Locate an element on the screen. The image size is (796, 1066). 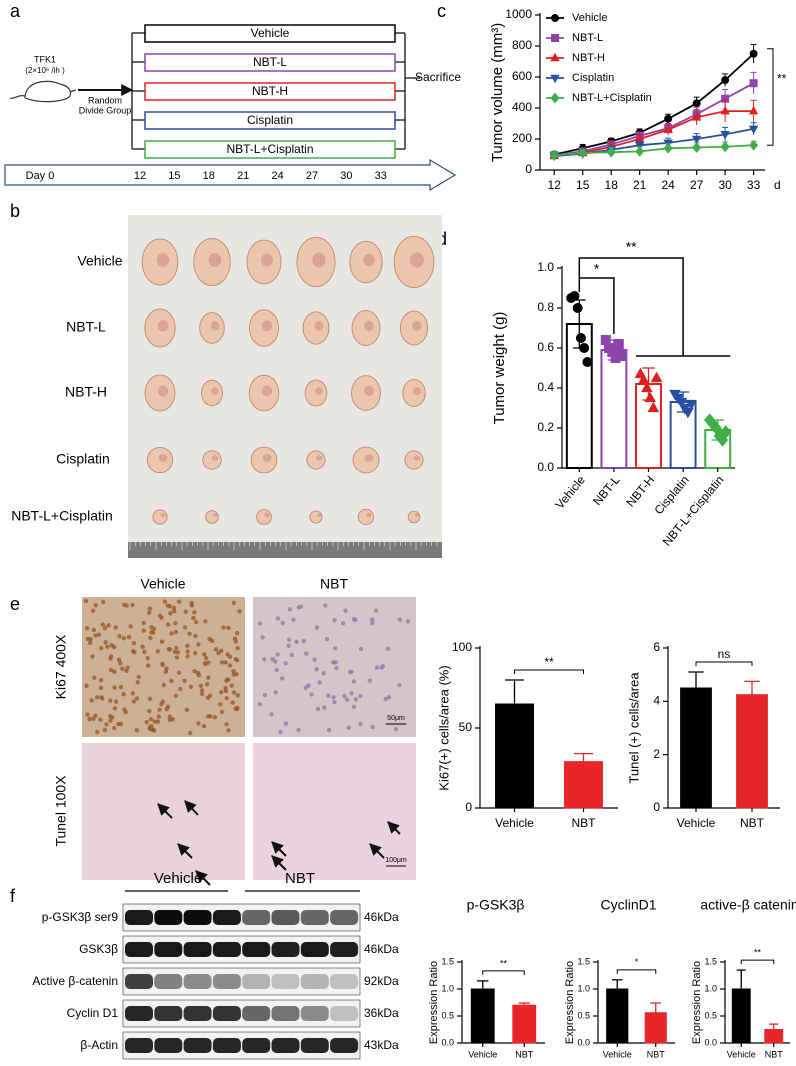
group-label: NBT-H is located at coordinates (270, 91).